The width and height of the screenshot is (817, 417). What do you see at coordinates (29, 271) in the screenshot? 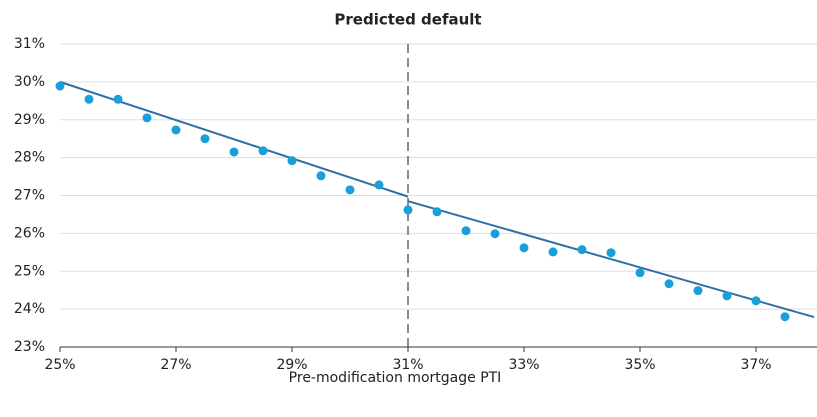
I see `y-tick-label: 25%` at bounding box center [29, 271].